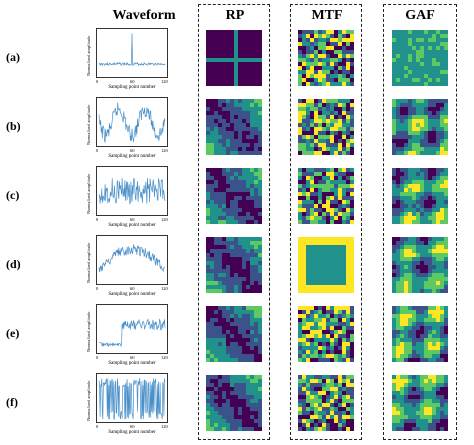 The image size is (474, 445). I want to click on mtf-column-box, so click(326, 222).